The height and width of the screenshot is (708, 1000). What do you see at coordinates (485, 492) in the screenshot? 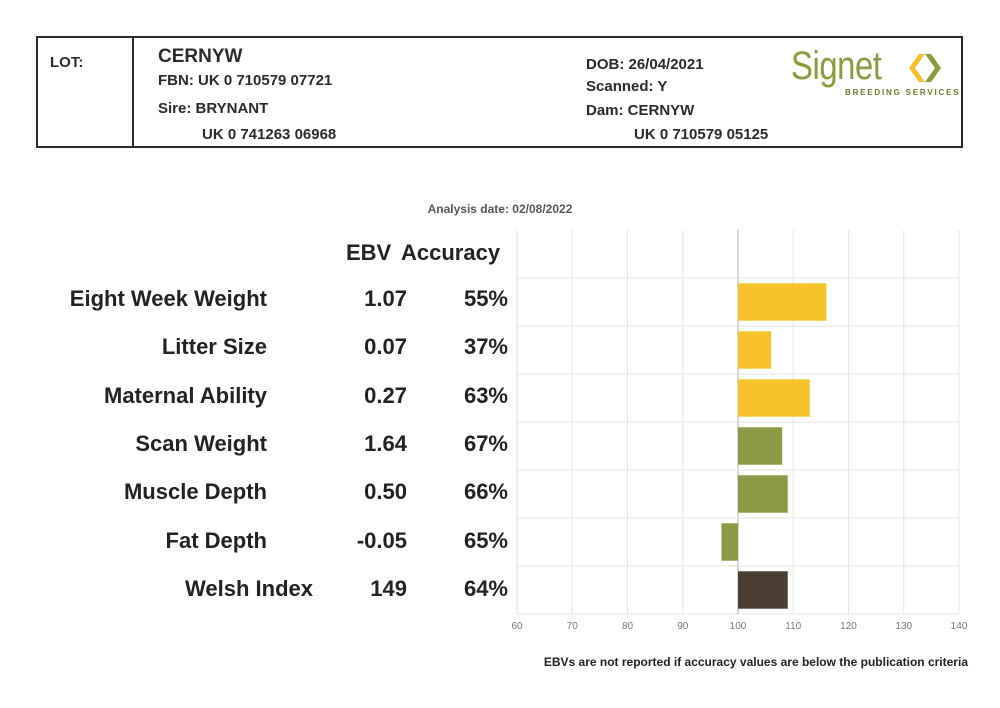
I see `accuracy-value: 66%` at bounding box center [485, 492].